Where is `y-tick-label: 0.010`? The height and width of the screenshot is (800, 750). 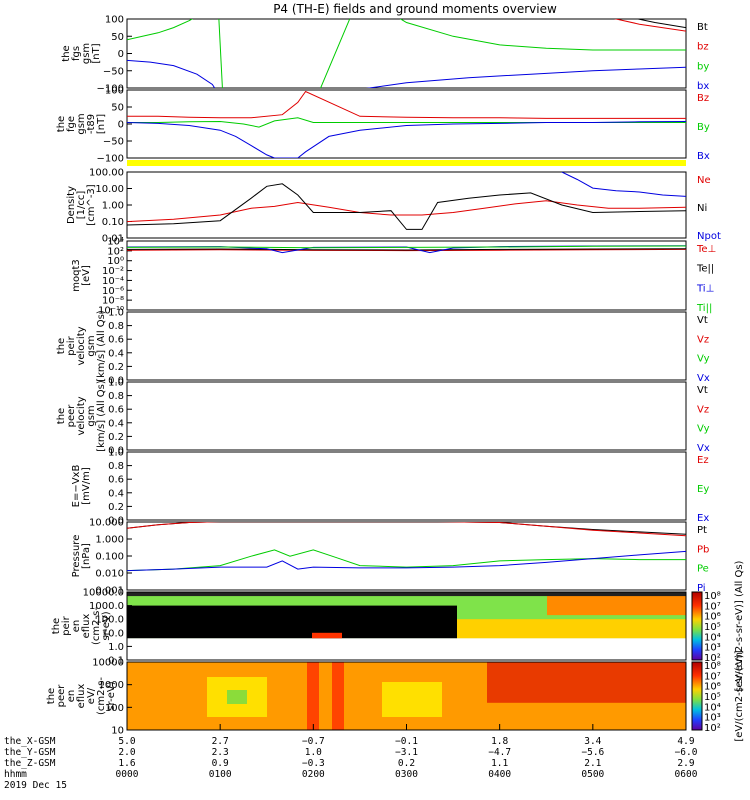
y-tick-label: 0.010 is located at coordinates (109, 574).